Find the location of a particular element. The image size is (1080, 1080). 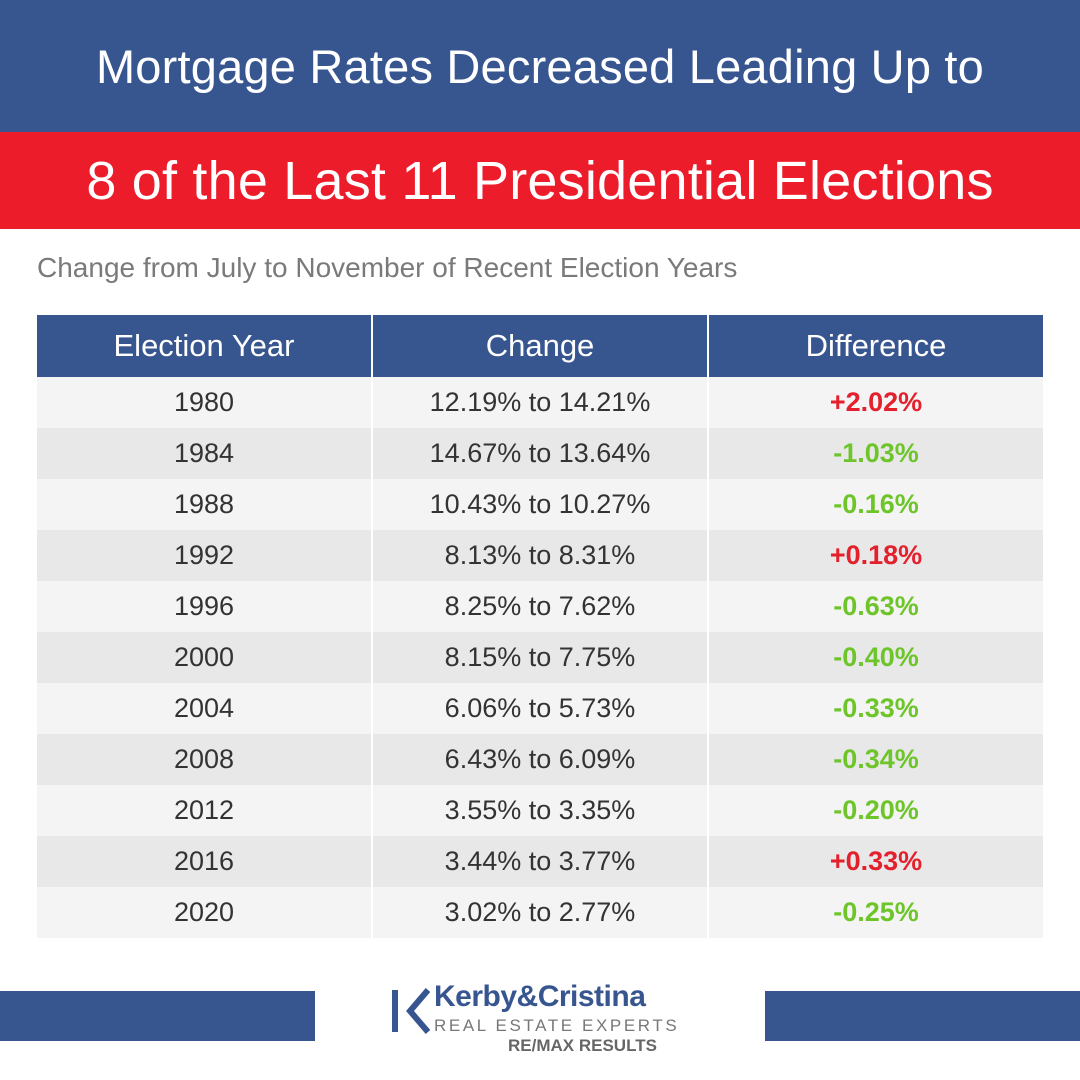

cell-change: 8.15% to 7.75% is located at coordinates (539, 657).